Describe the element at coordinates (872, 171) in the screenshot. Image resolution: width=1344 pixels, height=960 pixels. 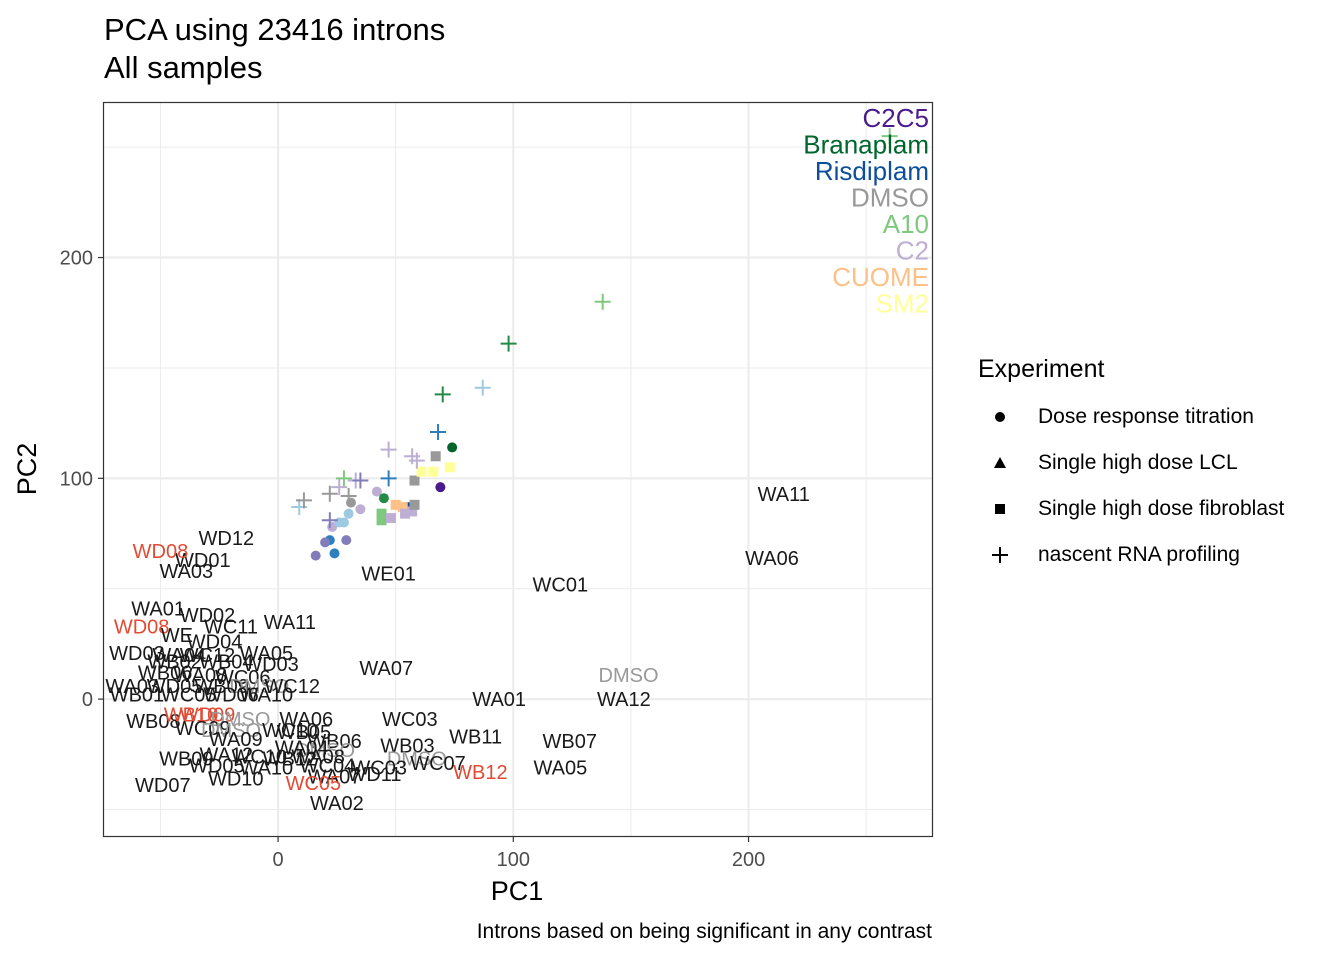
I see `treatment-label: Risdiplam` at that location.